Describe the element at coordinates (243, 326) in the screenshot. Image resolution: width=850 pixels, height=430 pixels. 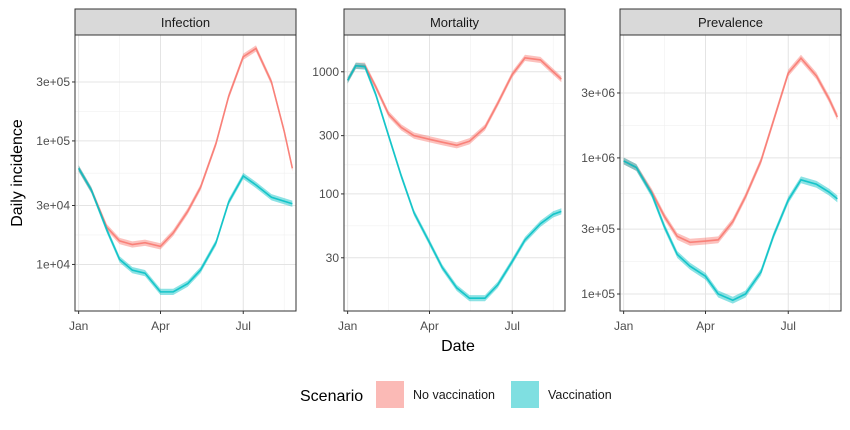
I see `infection-x-tick-label: Jul` at that location.